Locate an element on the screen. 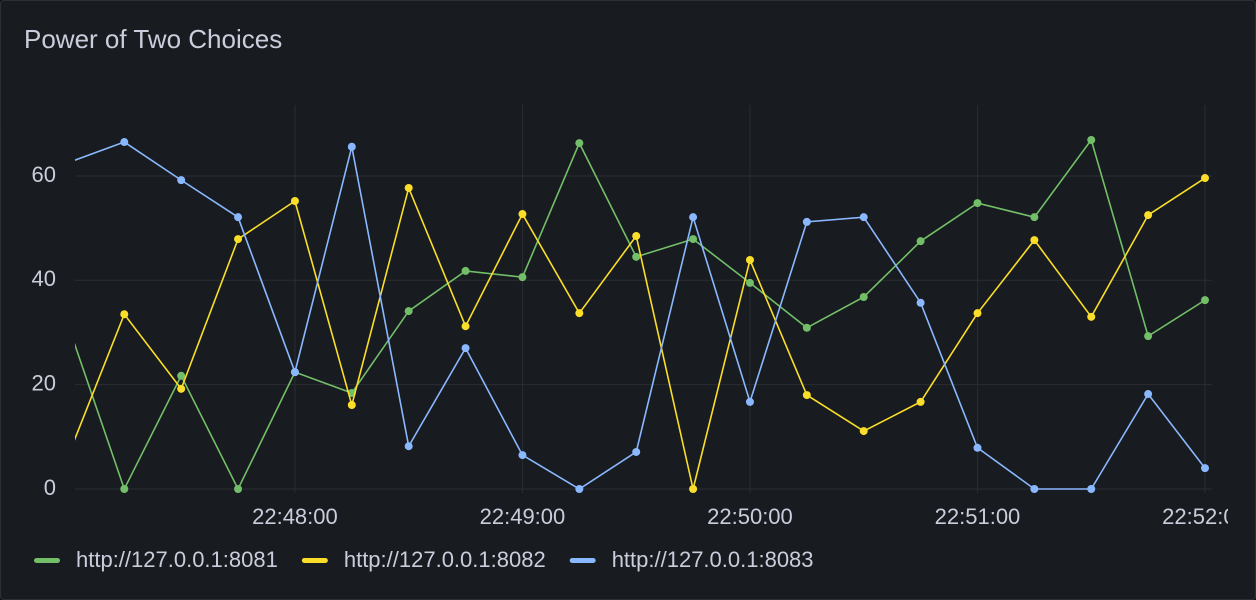 This screenshot has width=1256, height=600. x-tick-label: 22:48:00 is located at coordinates (295, 516).